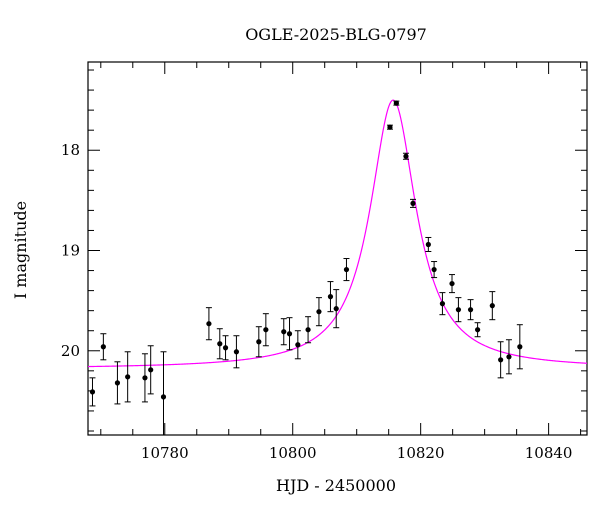 The height and width of the screenshot is (516, 600). Describe the element at coordinates (336, 485) in the screenshot. I see `x-axis-label: HJD - 2450000` at that location.